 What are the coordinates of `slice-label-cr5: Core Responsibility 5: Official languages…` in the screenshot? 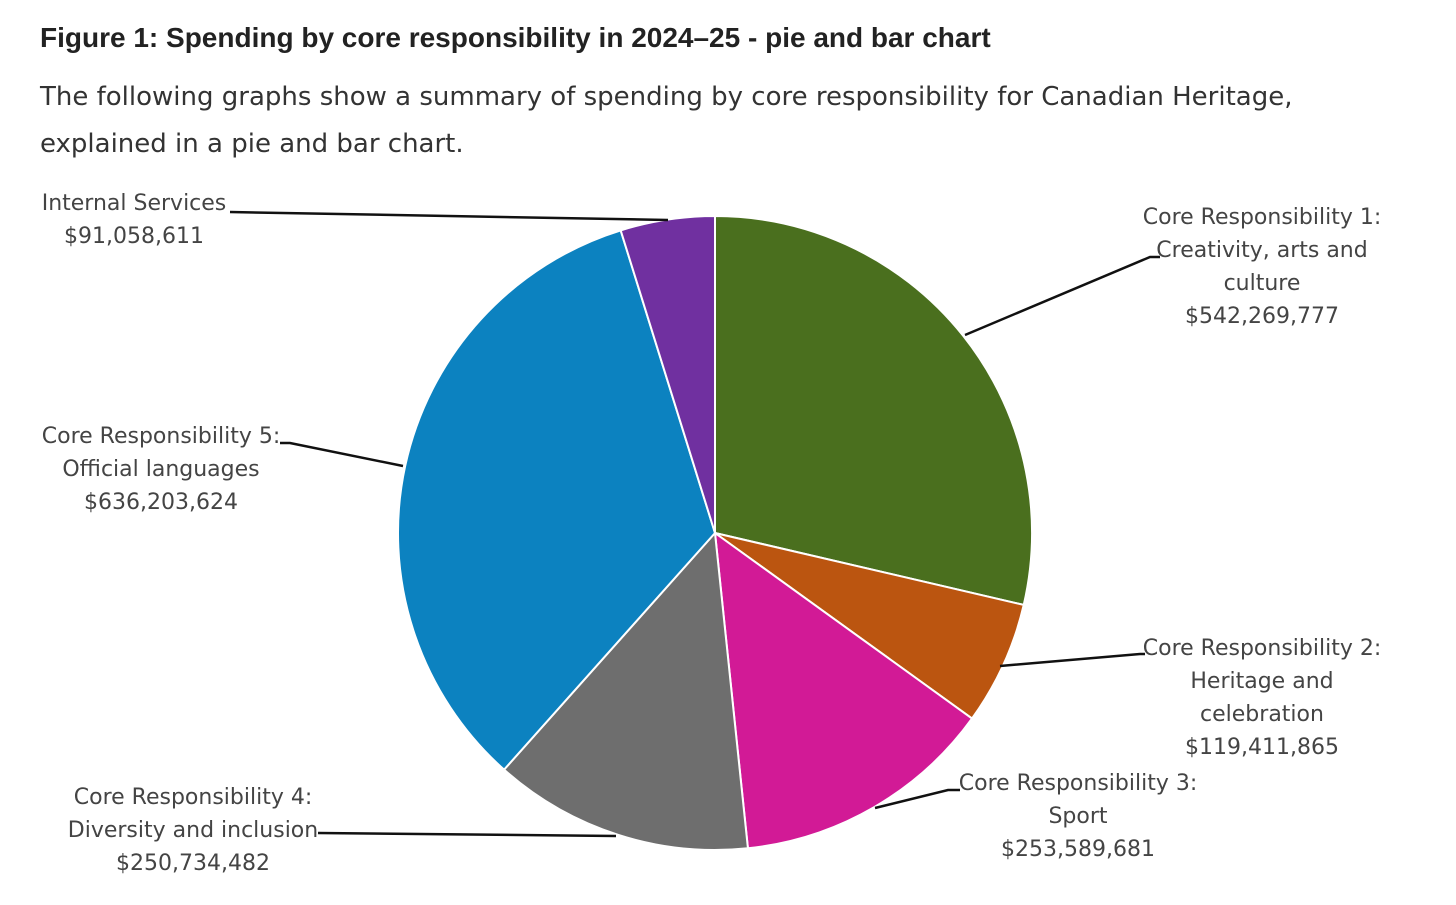 It's located at (161, 469).